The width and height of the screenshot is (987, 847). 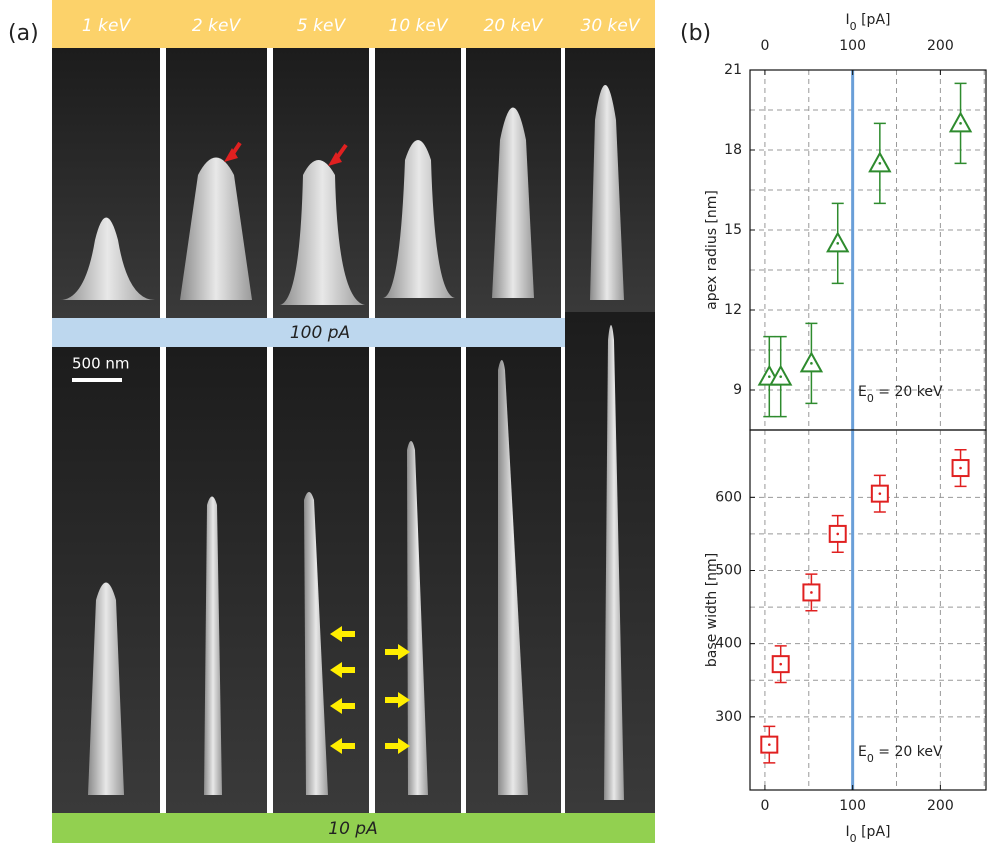 What do you see at coordinates (107, 26) in the screenshot?
I see `energy-label: 1 keV` at bounding box center [107, 26].